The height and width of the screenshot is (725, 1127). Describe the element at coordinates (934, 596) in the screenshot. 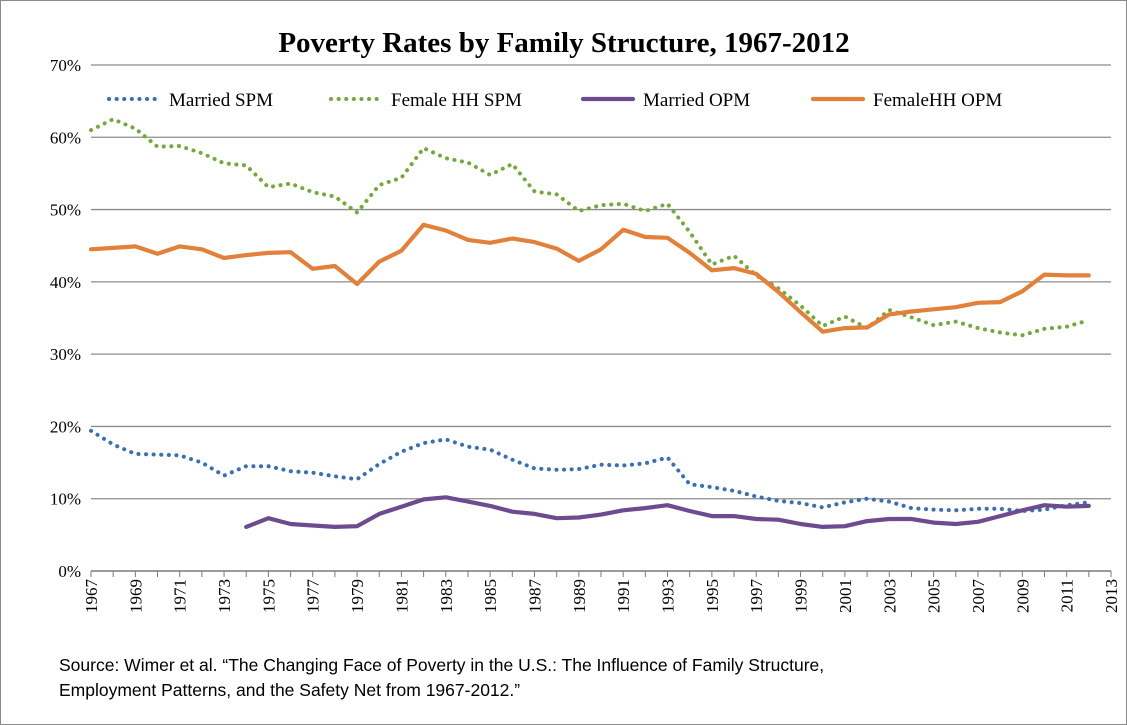

I see `x-tick-label: 2005` at that location.